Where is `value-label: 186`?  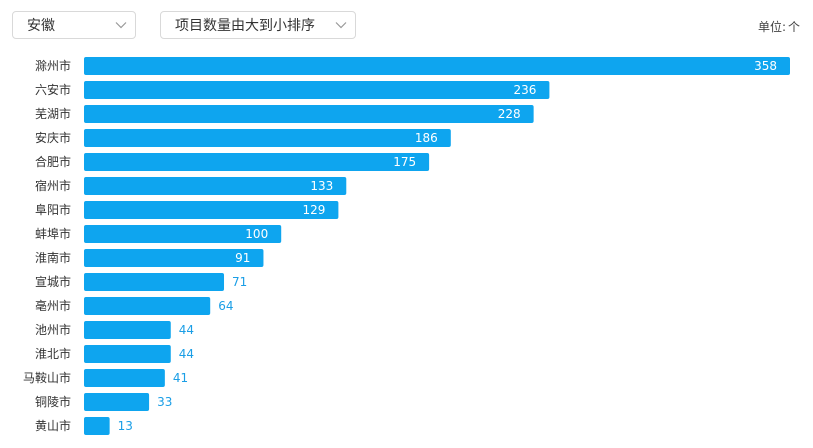
value-label: 186 is located at coordinates (426, 138).